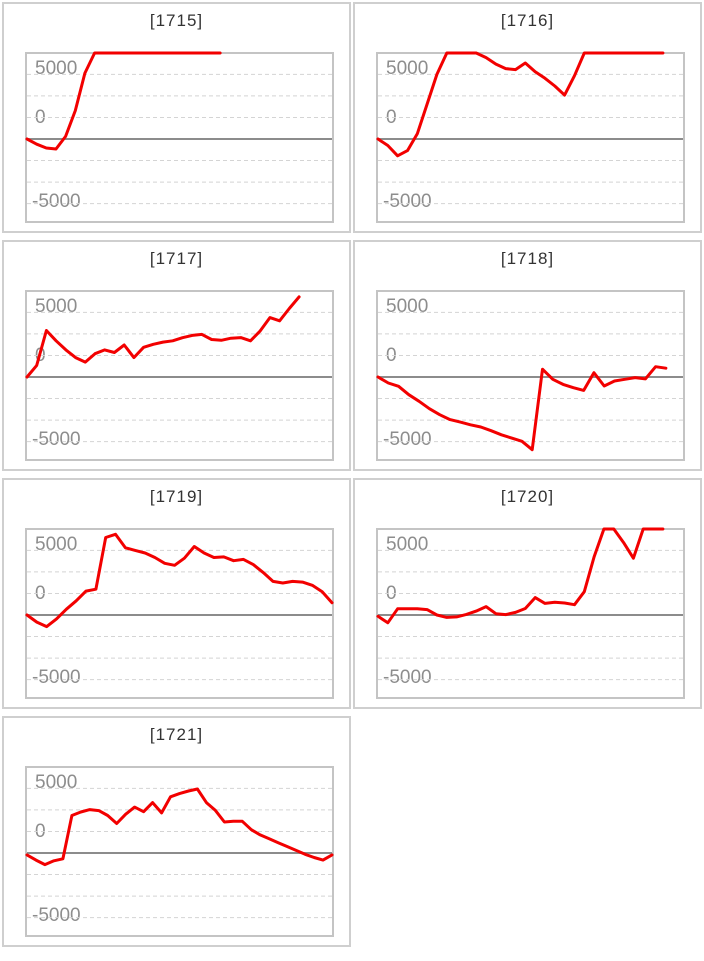  I want to click on machine-number-title: [1719], so click(176, 496).